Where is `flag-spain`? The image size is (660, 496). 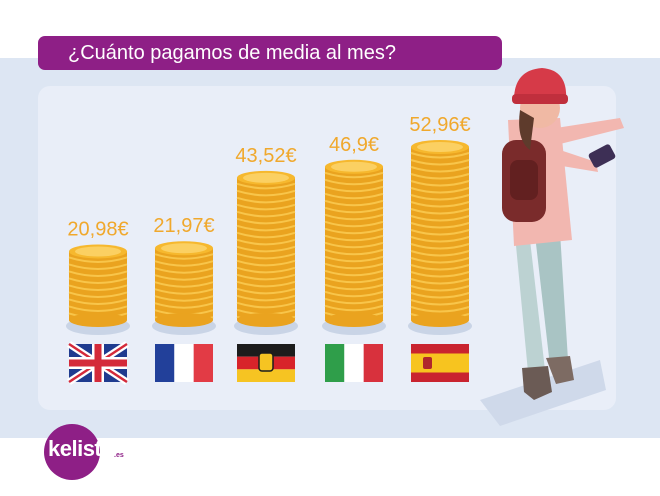
flag-spain is located at coordinates (440, 363).